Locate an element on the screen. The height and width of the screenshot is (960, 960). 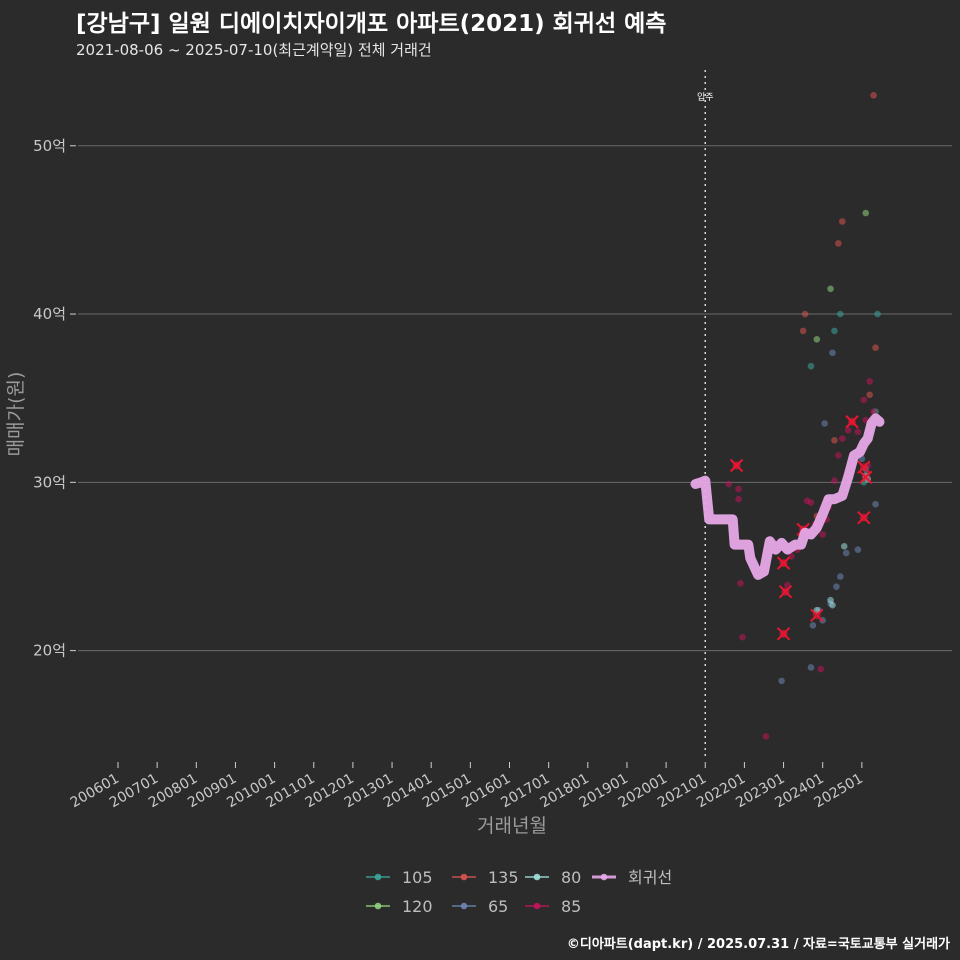
legend-label-85: 85 is located at coordinates (571, 906).